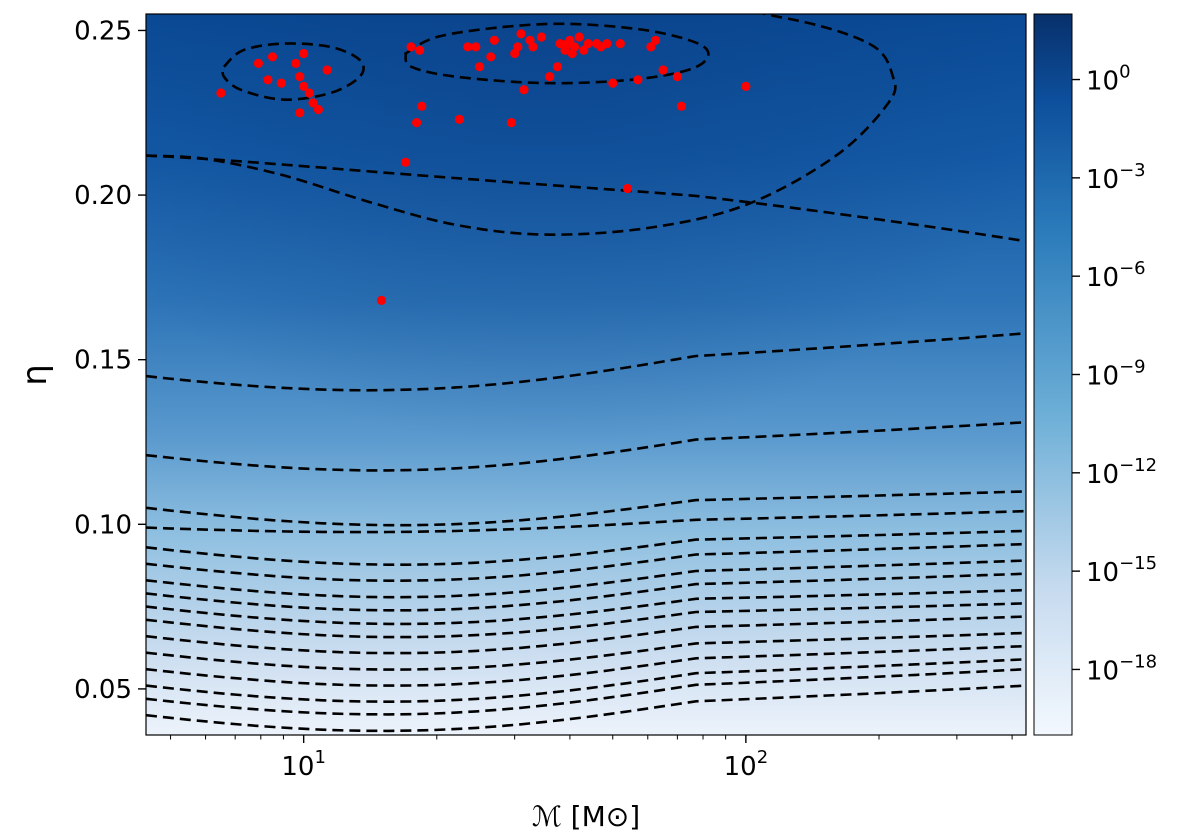  Describe the element at coordinates (103, 361) in the screenshot. I see `y-tick-label: 0.15` at that location.